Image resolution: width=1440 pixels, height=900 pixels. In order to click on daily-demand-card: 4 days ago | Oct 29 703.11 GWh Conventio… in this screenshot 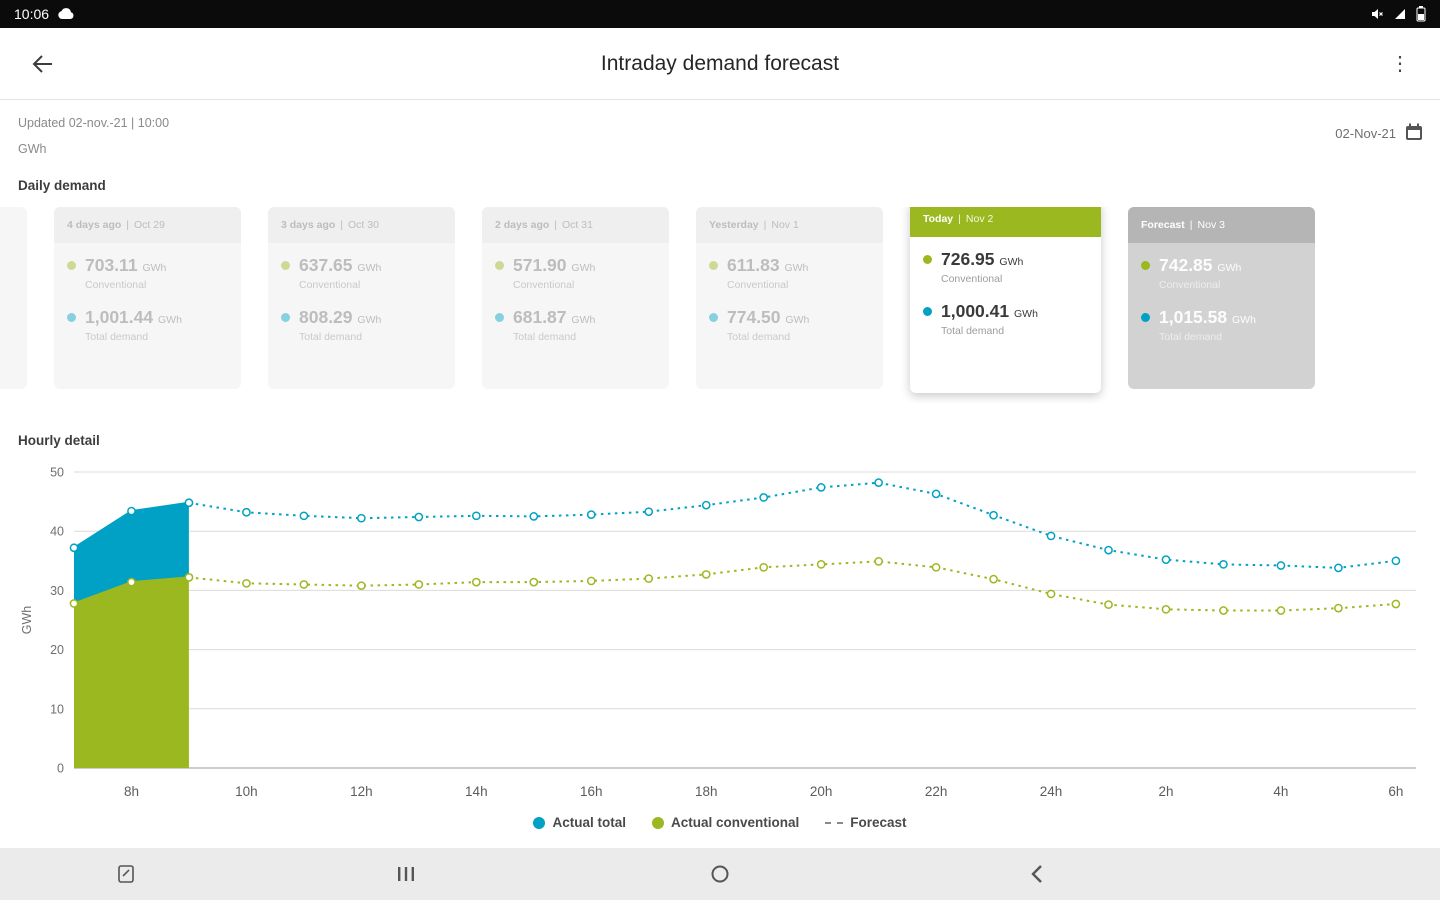, I will do `click(147, 298)`.